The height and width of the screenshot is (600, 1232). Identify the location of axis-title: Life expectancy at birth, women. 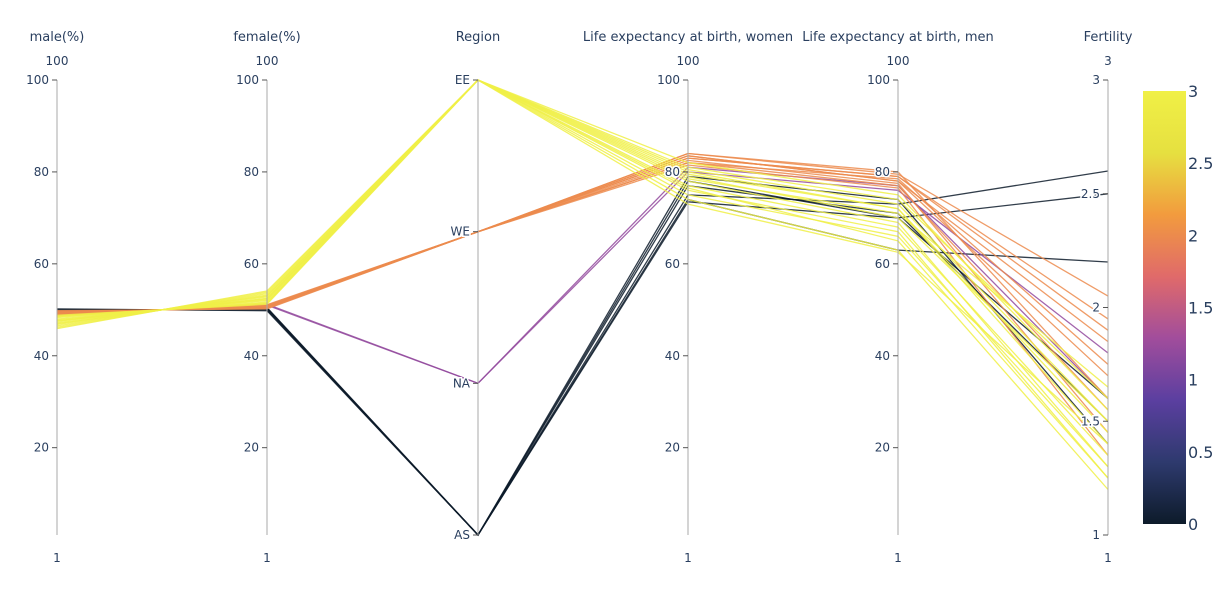
(688, 37).